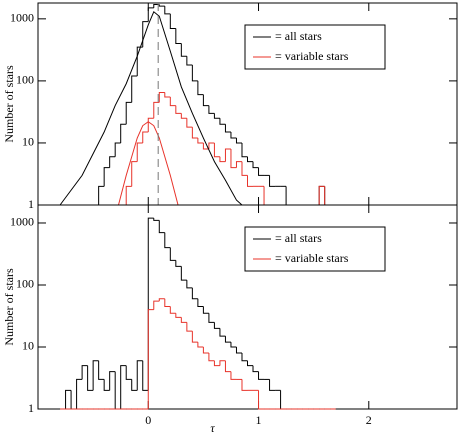  What do you see at coordinates (25, 284) in the screenshot?
I see `y-tick-label: 100` at bounding box center [25, 284].